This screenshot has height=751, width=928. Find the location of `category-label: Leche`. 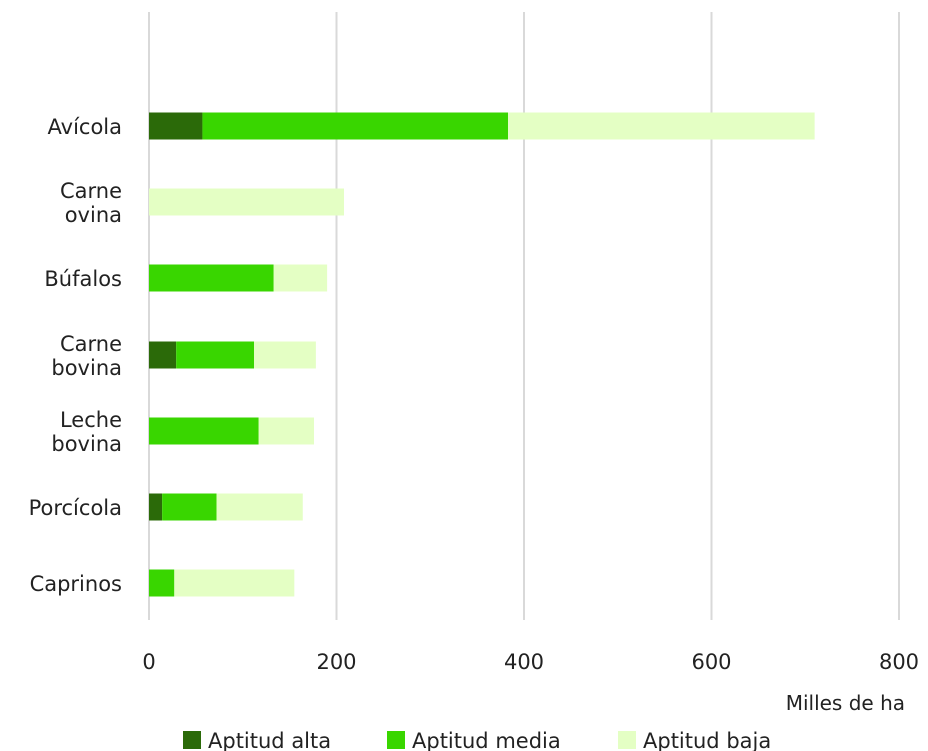

category-label: Leche is located at coordinates (91, 420).